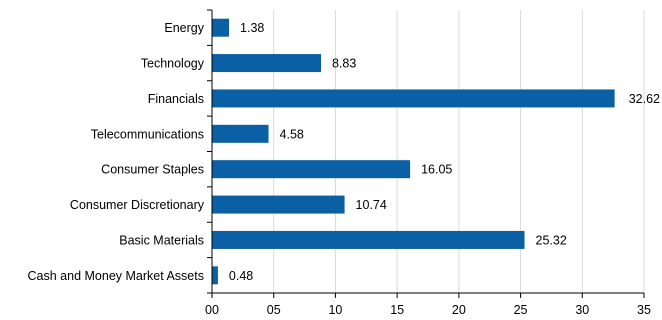 The image size is (662, 320). I want to click on value-label-telecommunications: 4.58, so click(292, 134).